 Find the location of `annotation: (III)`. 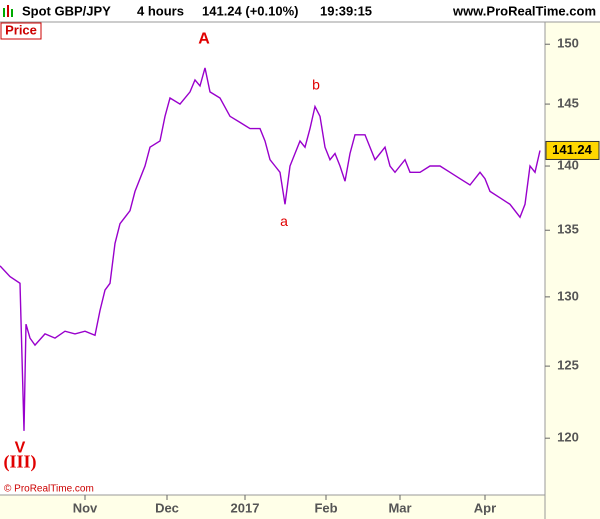

annotation: (III) is located at coordinates (19, 462).